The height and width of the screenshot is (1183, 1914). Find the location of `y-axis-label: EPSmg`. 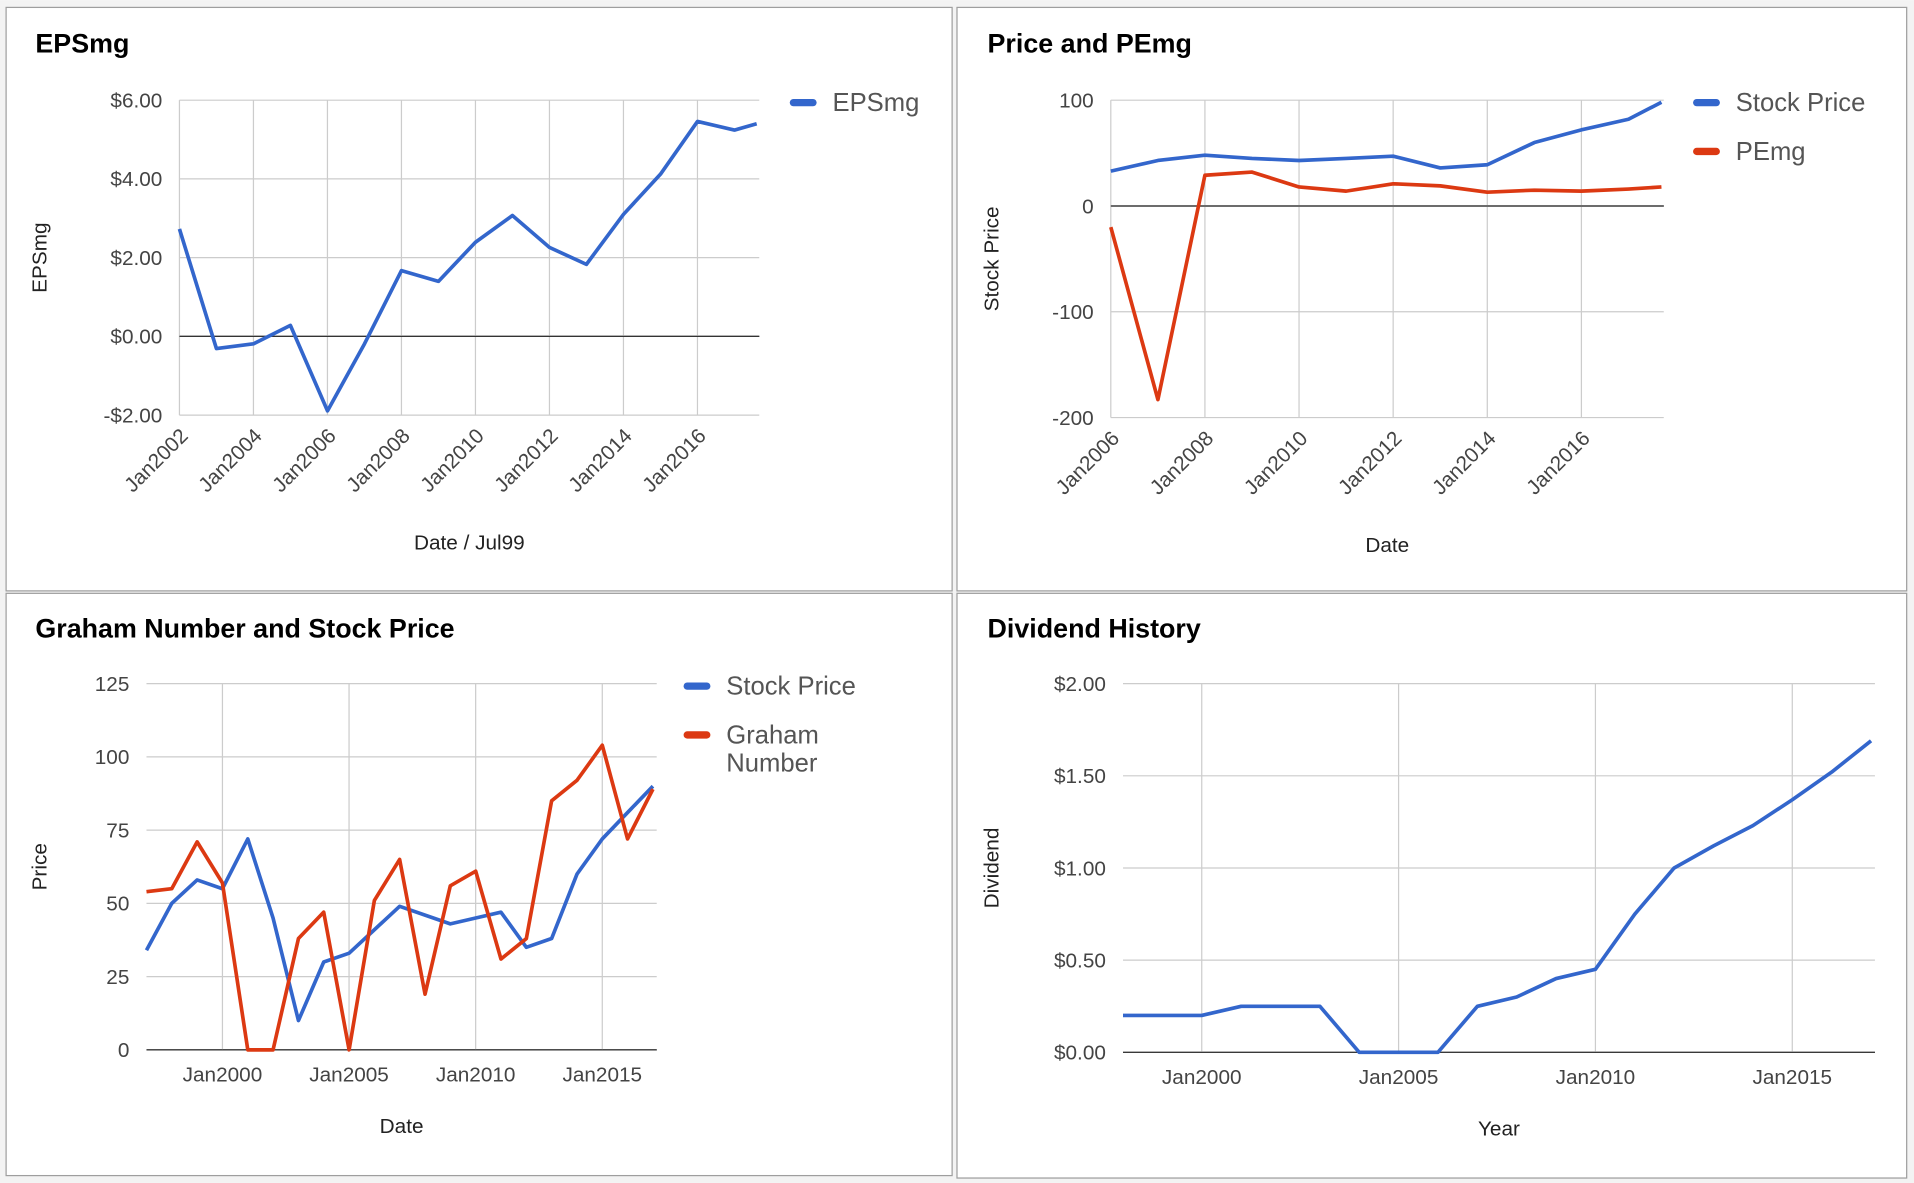

y-axis-label: EPSmg is located at coordinates (39, 257).